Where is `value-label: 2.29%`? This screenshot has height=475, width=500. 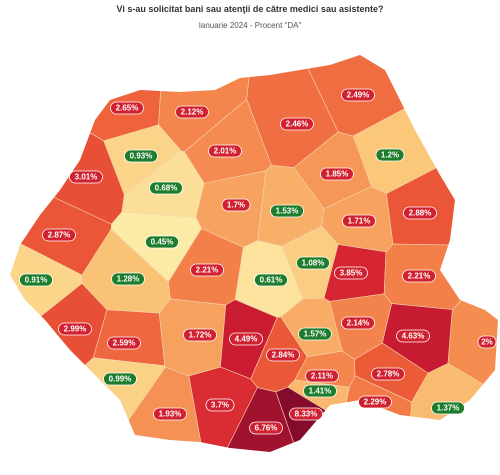 value-label: 2.29% is located at coordinates (375, 402).